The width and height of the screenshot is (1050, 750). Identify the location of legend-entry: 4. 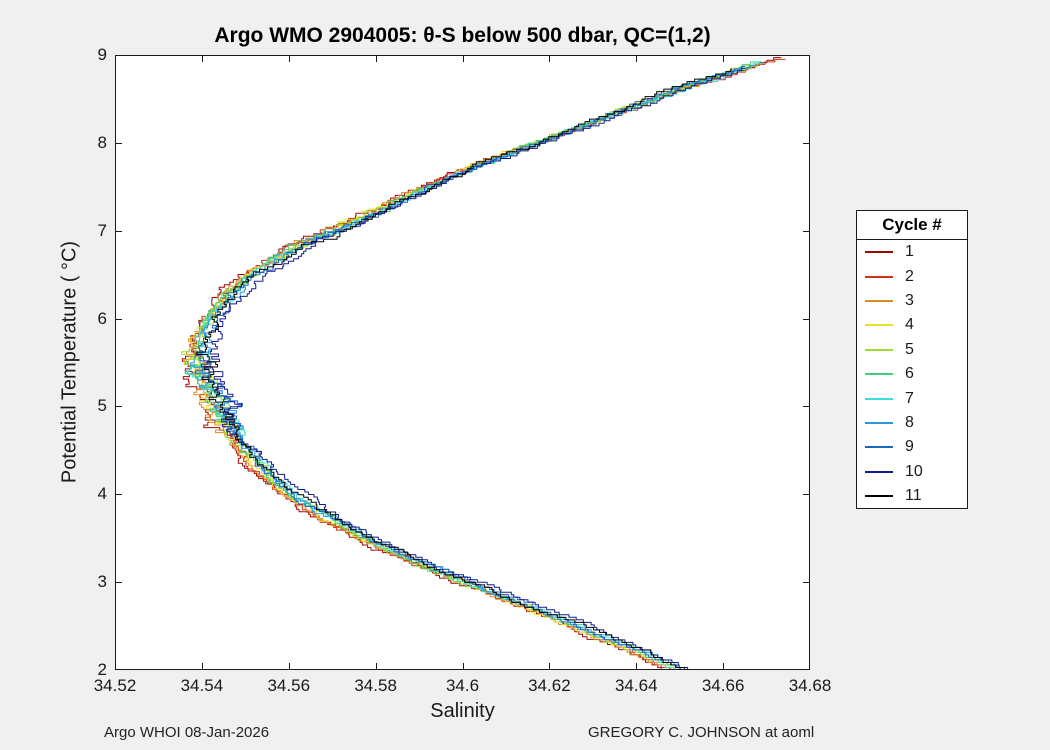
(912, 325).